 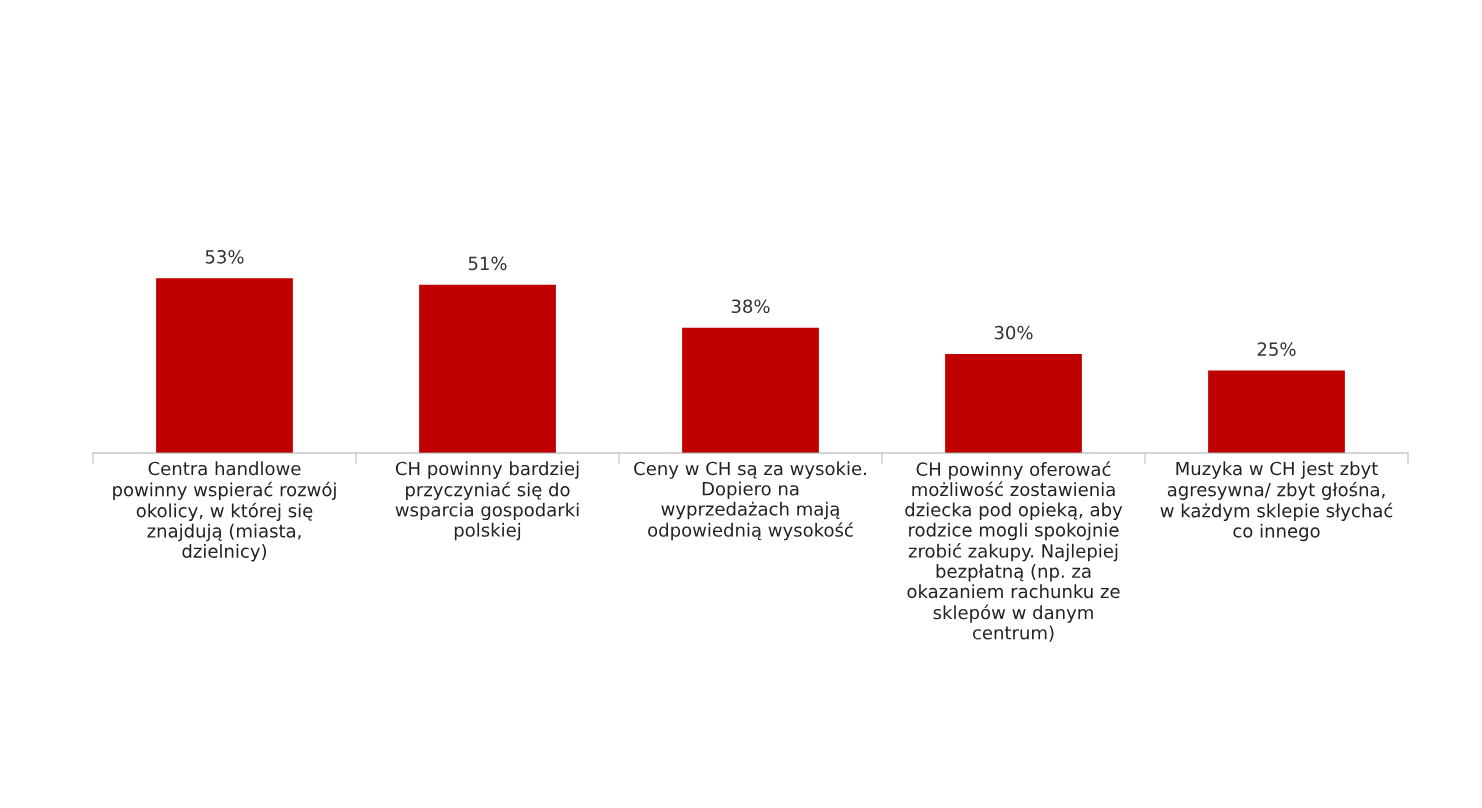 What do you see at coordinates (1014, 551) in the screenshot?
I see `category-label: CH powinny oferować możliwość zostawienia dziecka pod opieką, aby rodzice mogli spokojnie zrobić zakupy. Najlepiej bezpłatną (np. za okazaniem rachunku ze sklepów w danym centrum)` at bounding box center [1014, 551].